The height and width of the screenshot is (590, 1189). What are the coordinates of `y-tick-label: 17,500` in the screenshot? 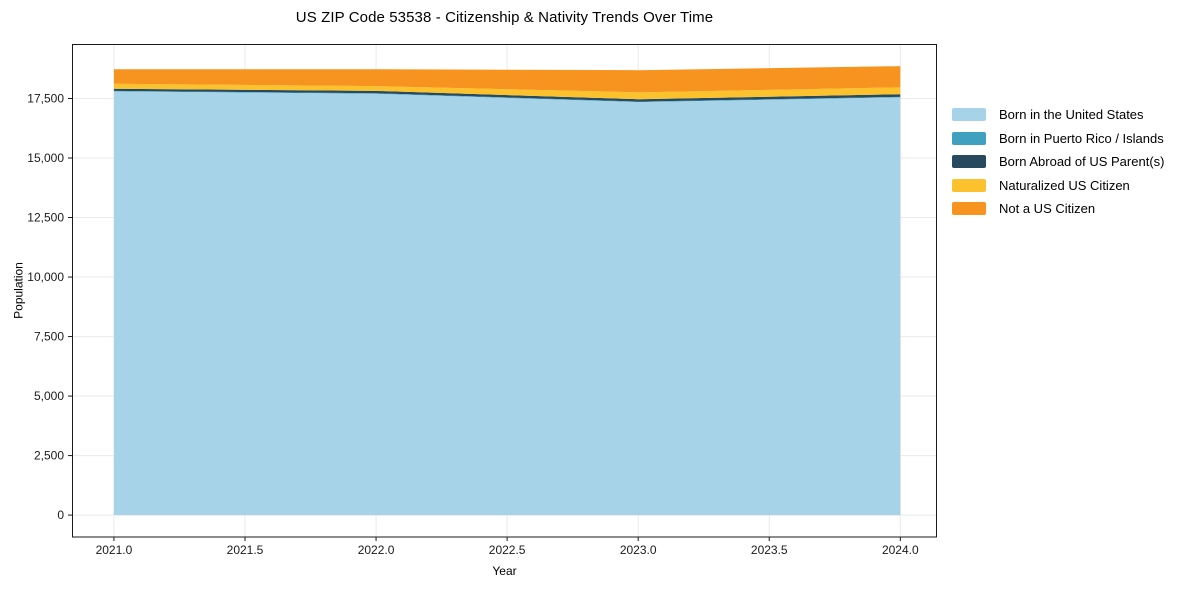 It's located at (45, 99).